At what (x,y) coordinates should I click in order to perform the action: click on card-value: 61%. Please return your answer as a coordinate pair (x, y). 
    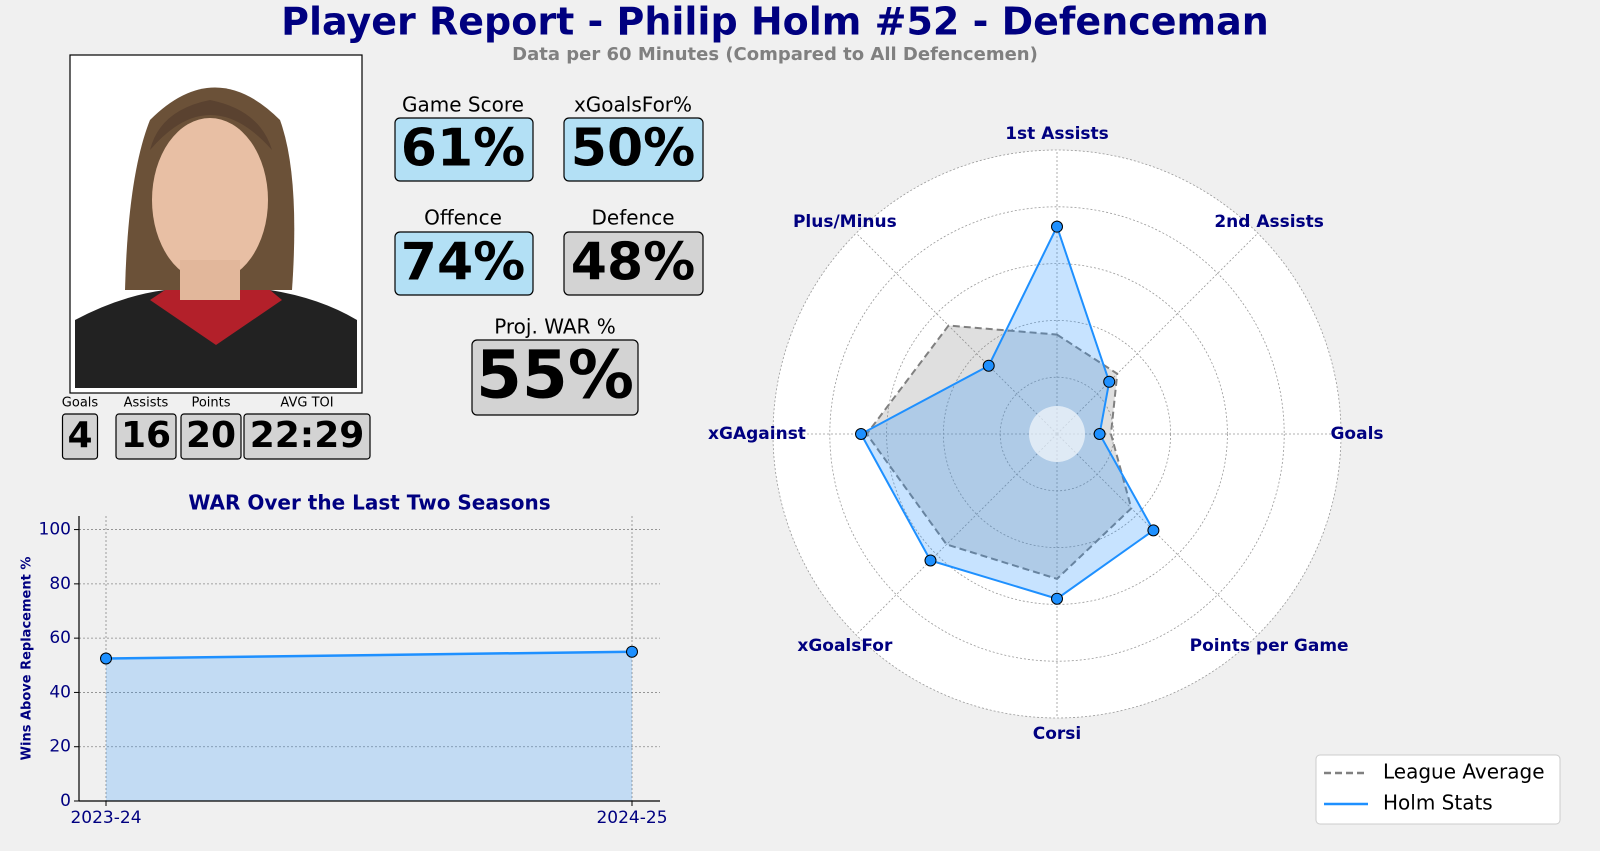
    Looking at the image, I should click on (463, 149).